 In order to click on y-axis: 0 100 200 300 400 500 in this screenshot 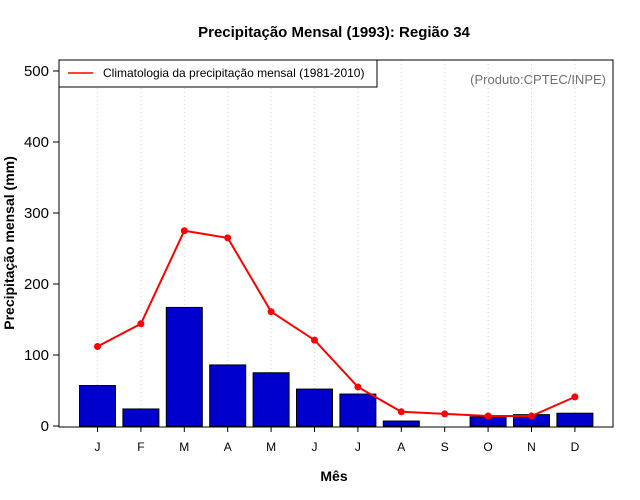, I will do `click(41, 249)`.